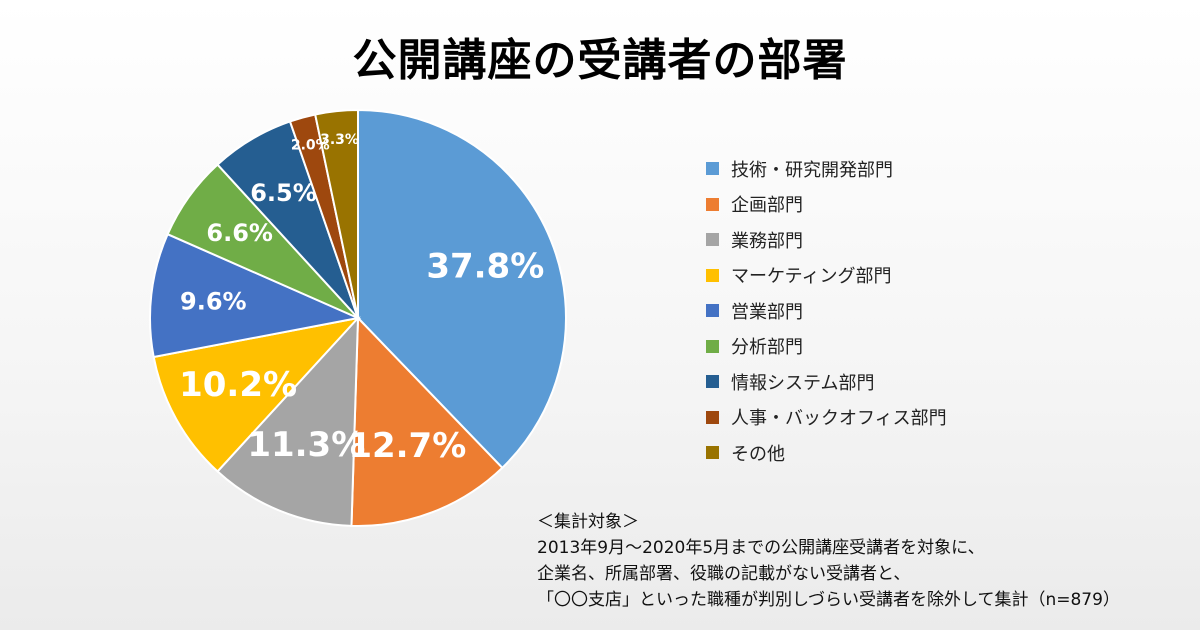 This screenshot has width=1200, height=630. Describe the element at coordinates (803, 383) in the screenshot. I see `legend-label: 情報システム部門` at that location.